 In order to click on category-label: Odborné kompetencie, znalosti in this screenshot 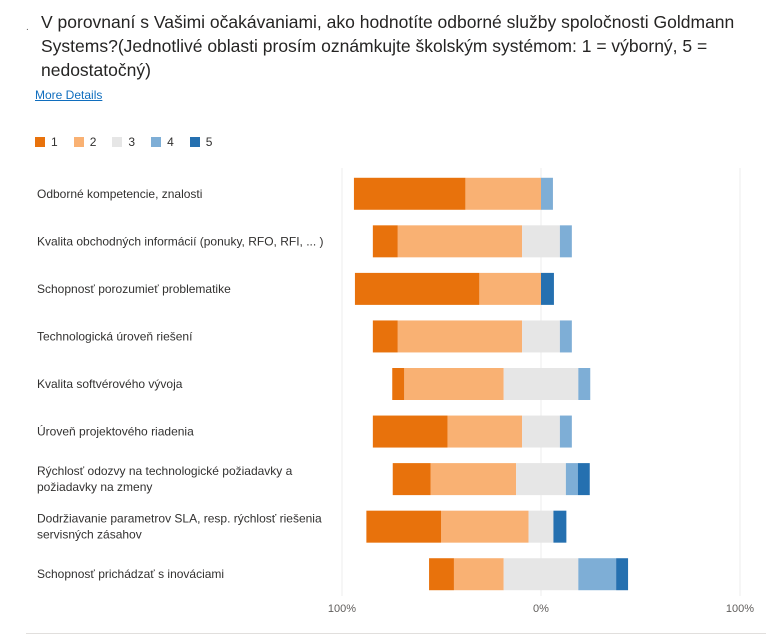, I will do `click(119, 194)`.